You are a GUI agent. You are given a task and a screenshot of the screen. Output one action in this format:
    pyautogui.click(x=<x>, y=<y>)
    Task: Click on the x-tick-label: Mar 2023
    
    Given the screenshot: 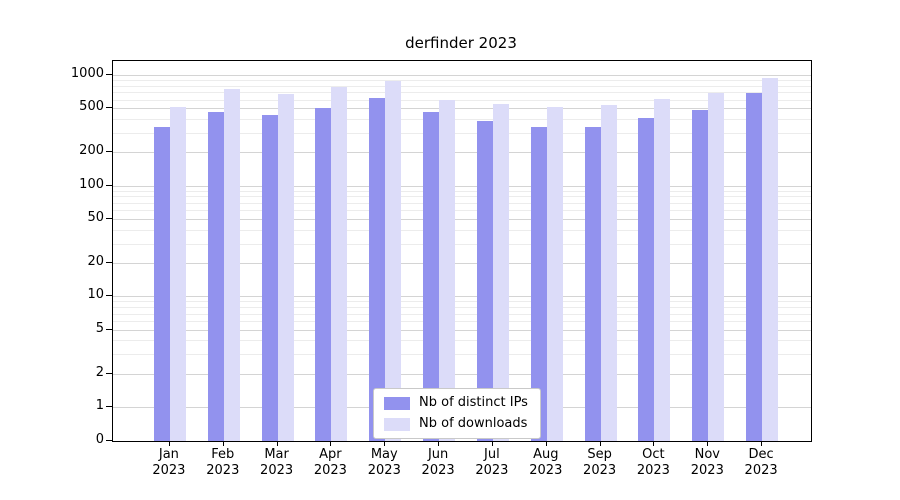 What is the action you would take?
    pyautogui.click(x=277, y=462)
    